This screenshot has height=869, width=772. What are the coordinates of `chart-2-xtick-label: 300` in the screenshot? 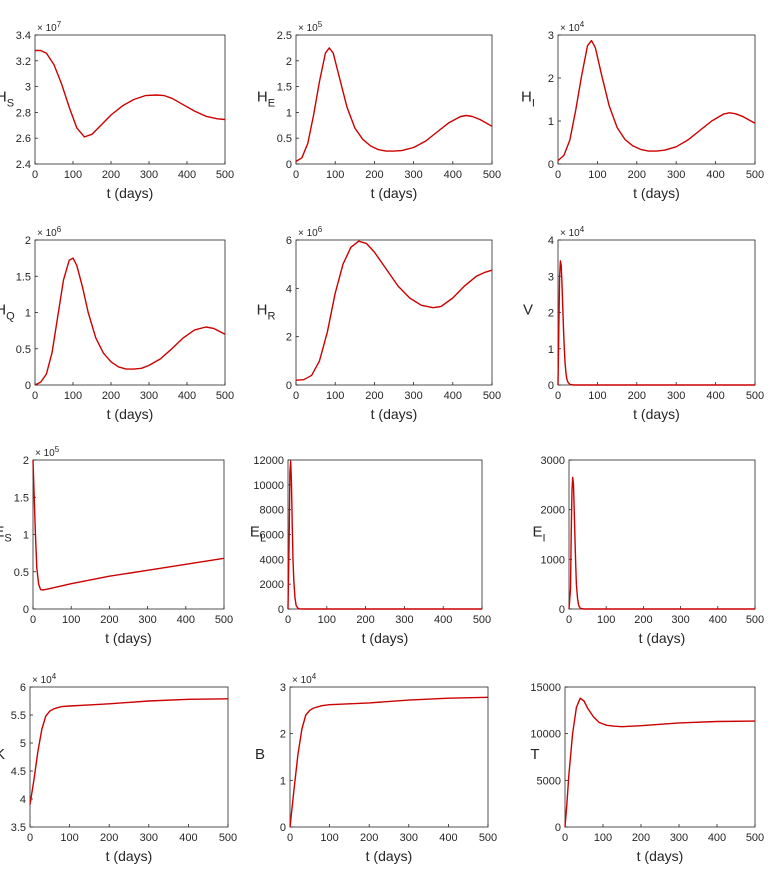 It's located at (413, 175).